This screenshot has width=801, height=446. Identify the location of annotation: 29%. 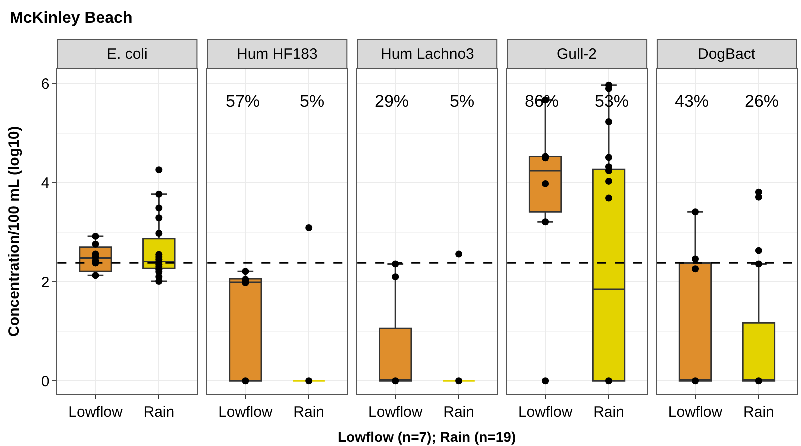
(392, 101).